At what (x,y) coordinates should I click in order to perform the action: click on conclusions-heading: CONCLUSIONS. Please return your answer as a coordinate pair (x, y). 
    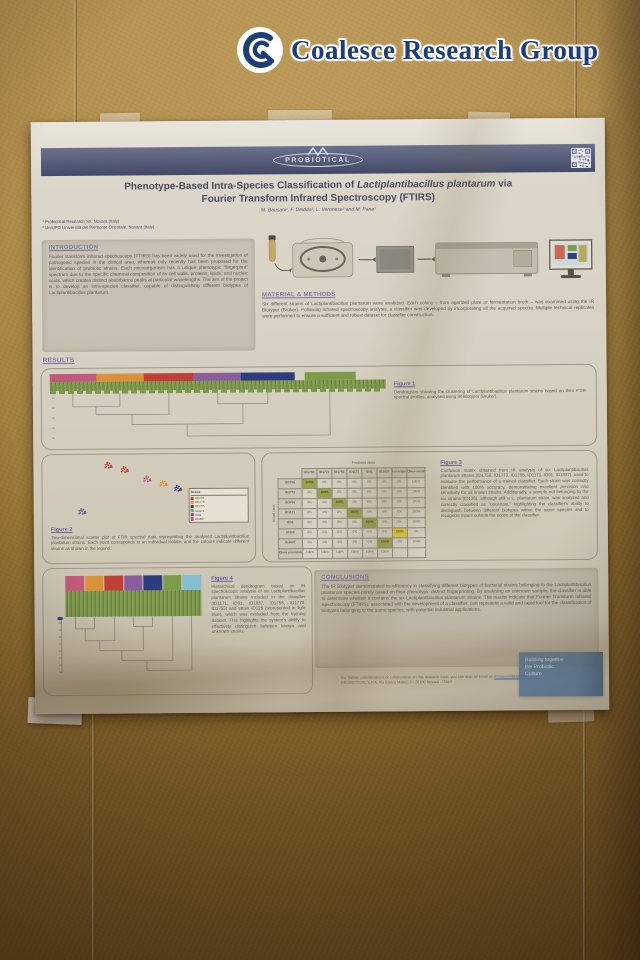
    Looking at the image, I should click on (345, 577).